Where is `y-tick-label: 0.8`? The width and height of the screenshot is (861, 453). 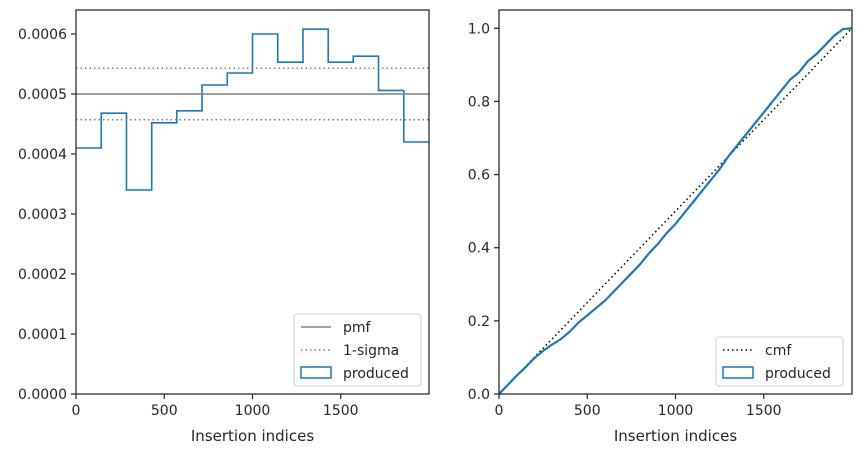
y-tick-label: 0.8 is located at coordinates (479, 102).